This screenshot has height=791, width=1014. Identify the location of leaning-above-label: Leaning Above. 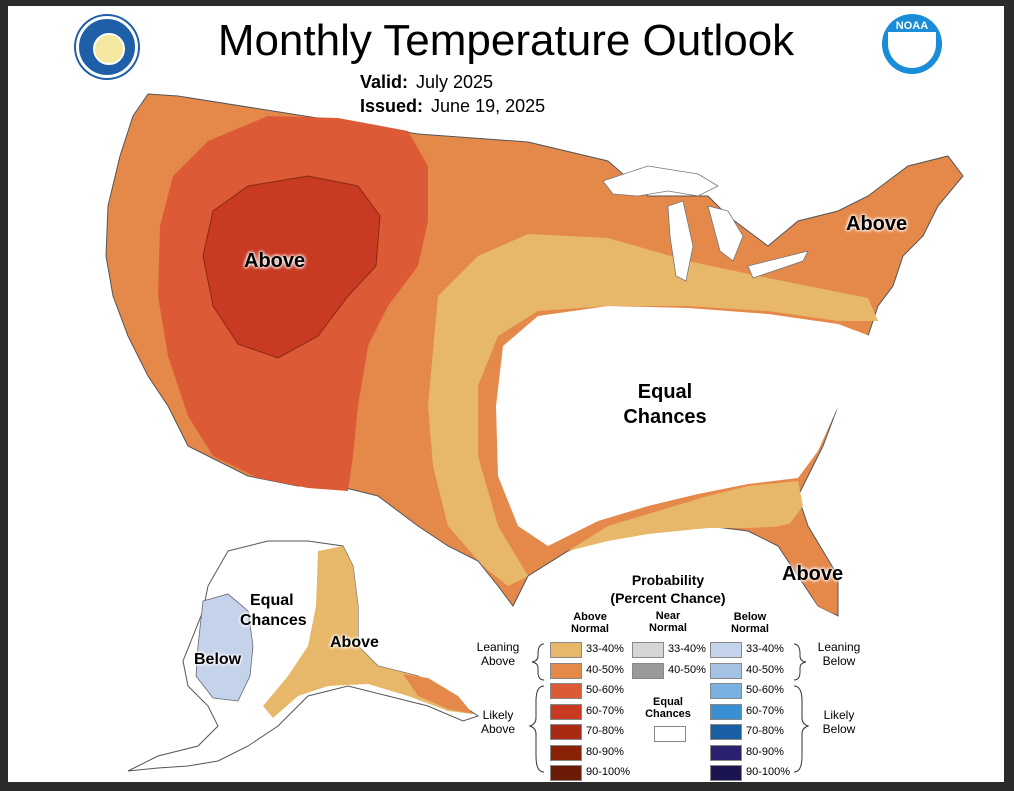
(498, 654).